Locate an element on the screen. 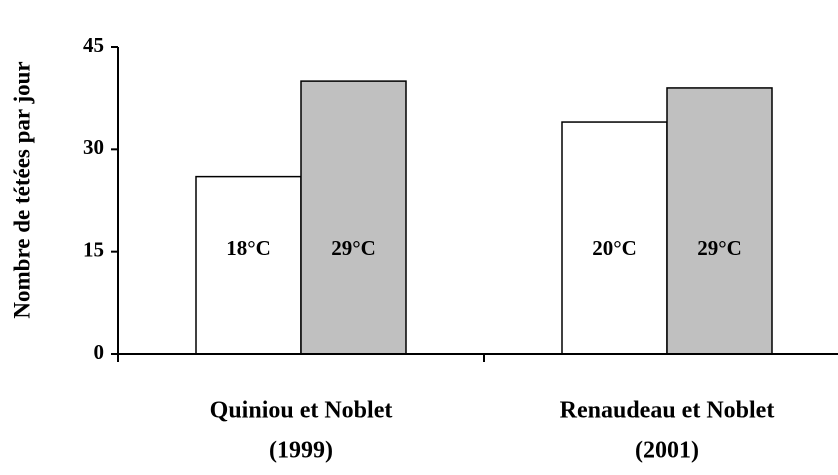  y-tick-label: 15 is located at coordinates (93, 249).